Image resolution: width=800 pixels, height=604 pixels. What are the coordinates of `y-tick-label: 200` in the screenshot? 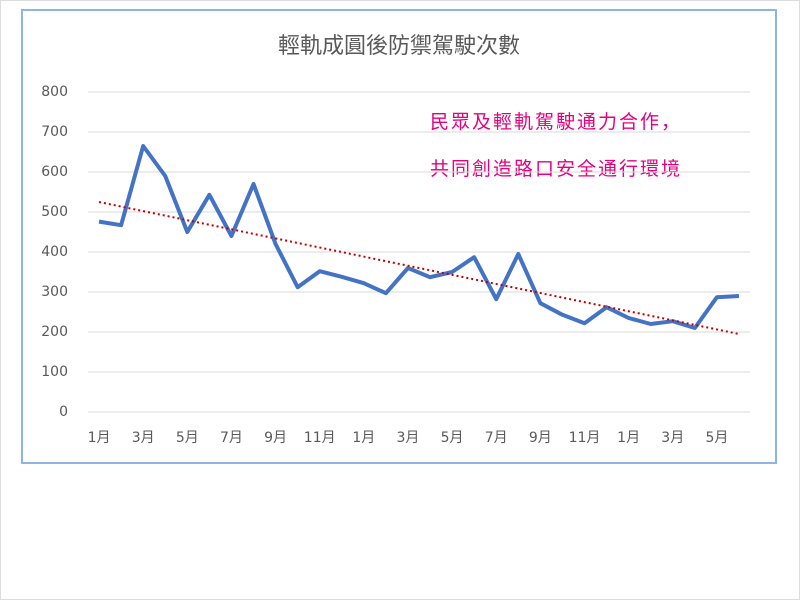 It's located at (54, 332).